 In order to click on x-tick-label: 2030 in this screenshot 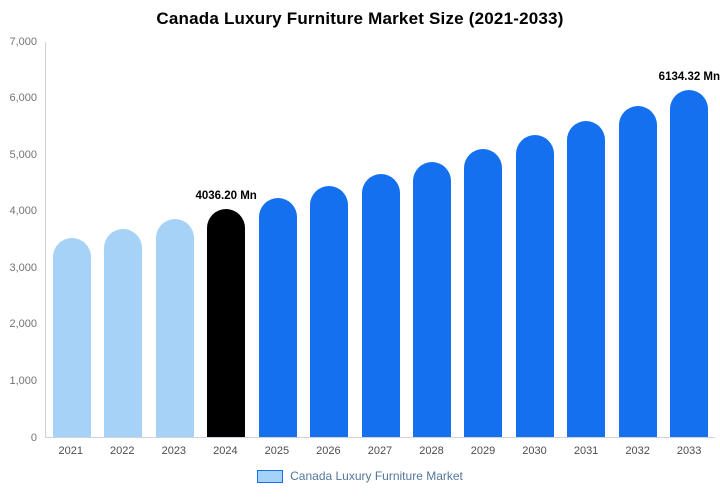, I will do `click(534, 451)`.